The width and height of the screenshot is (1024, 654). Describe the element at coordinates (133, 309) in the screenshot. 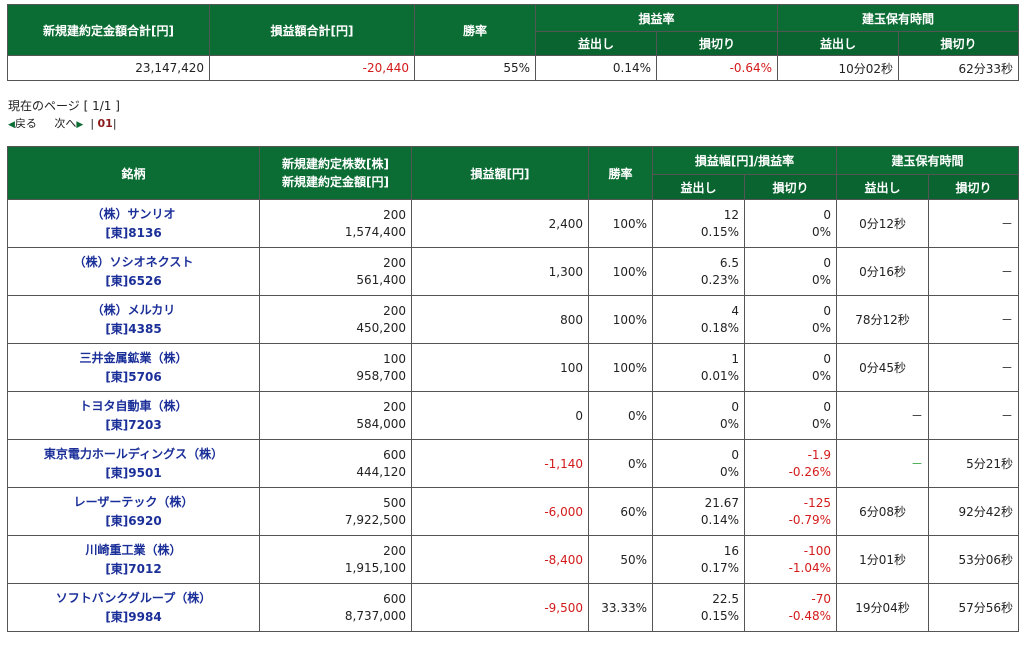

I see `stock-name-link: （株）メルカリ` at that location.